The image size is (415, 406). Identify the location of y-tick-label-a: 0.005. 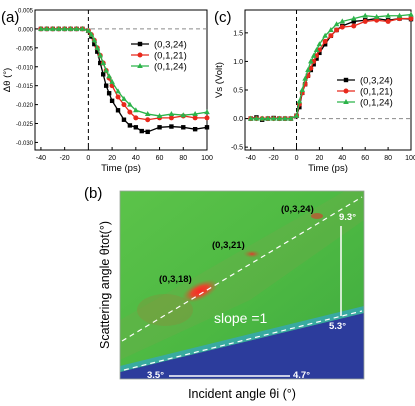
(26, 12).